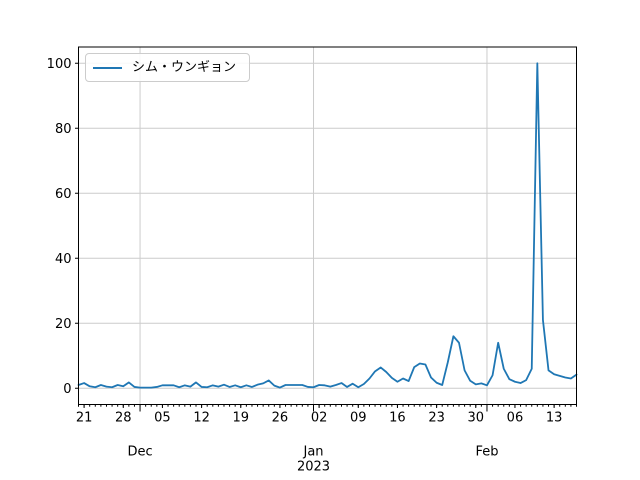 This screenshot has width=640, height=480. What do you see at coordinates (554, 418) in the screenshot?
I see `x-tick-label: 13` at bounding box center [554, 418].